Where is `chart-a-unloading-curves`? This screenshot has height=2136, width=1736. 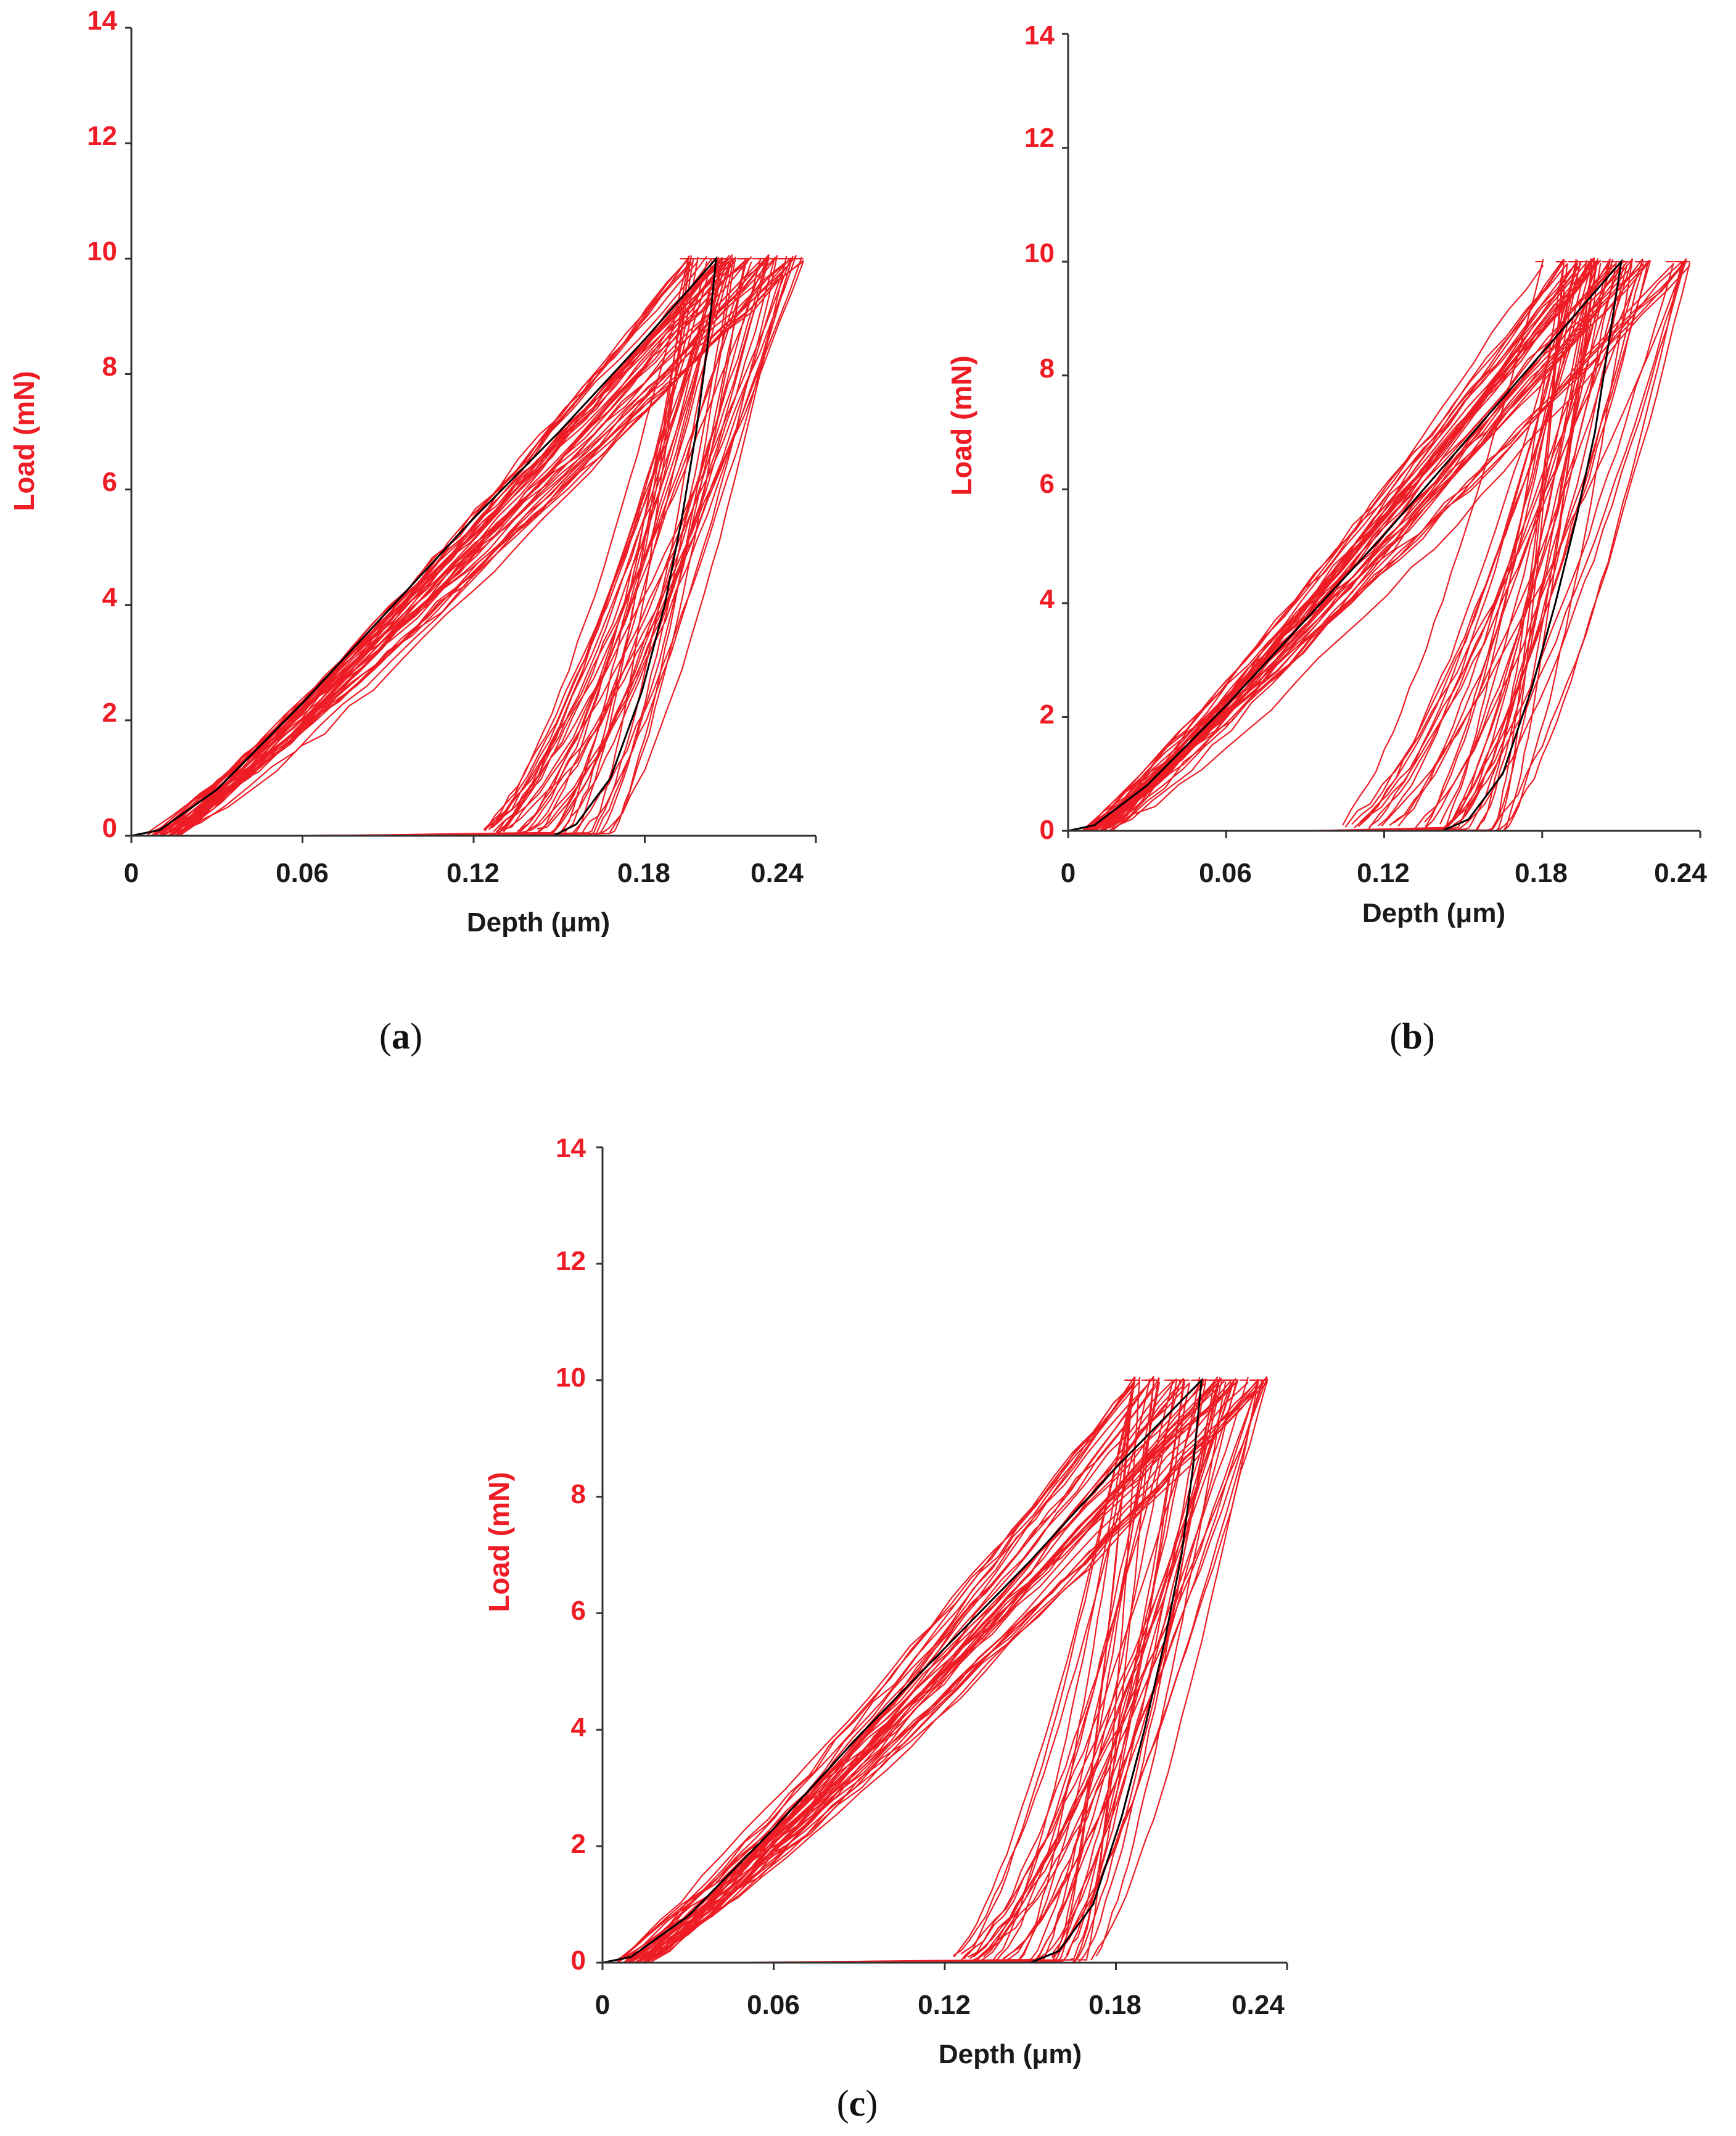
chart-a-unloading-curves is located at coordinates (533, 546).